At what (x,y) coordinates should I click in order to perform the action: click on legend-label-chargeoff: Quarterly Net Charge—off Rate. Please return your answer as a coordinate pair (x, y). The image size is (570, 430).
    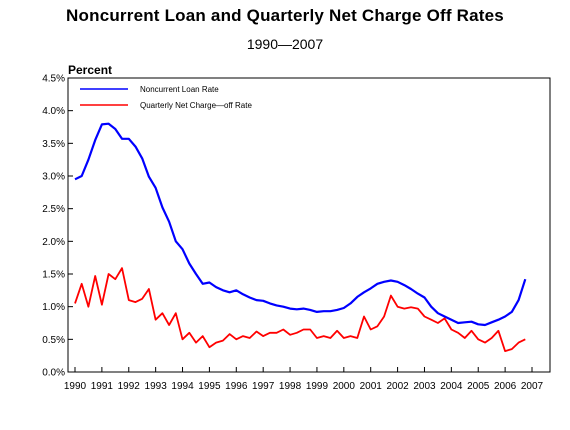
    Looking at the image, I should click on (196, 105).